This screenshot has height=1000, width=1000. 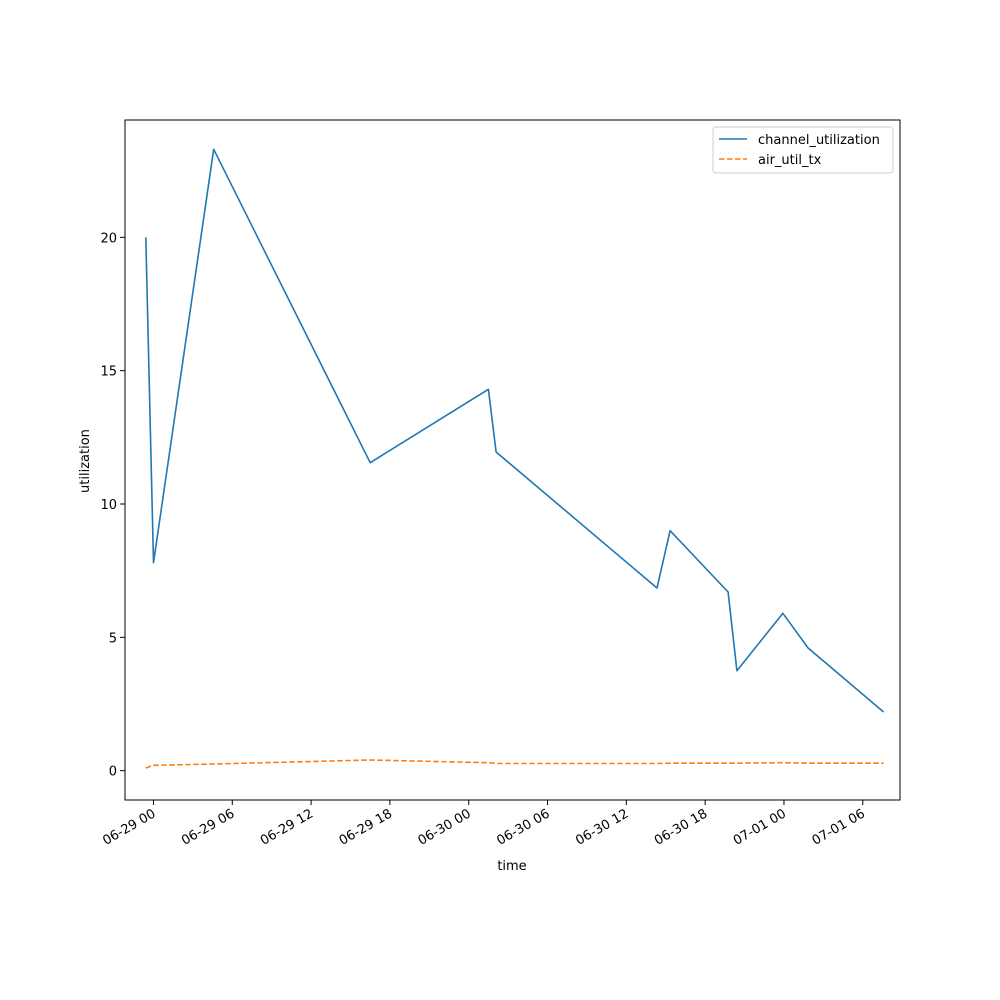 I want to click on y-tick-label: 5, so click(x=113, y=638).